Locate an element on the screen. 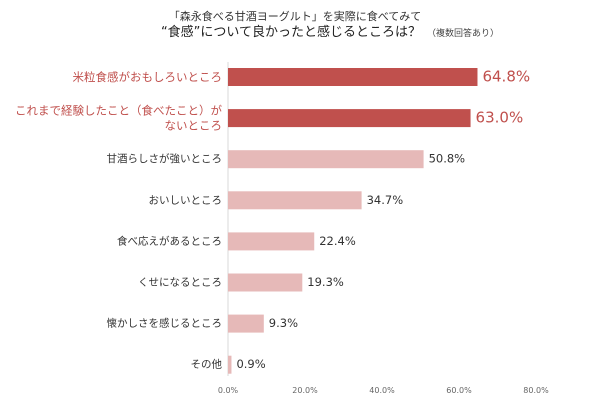  x-tick-label-5: 80.0% is located at coordinates (536, 390).